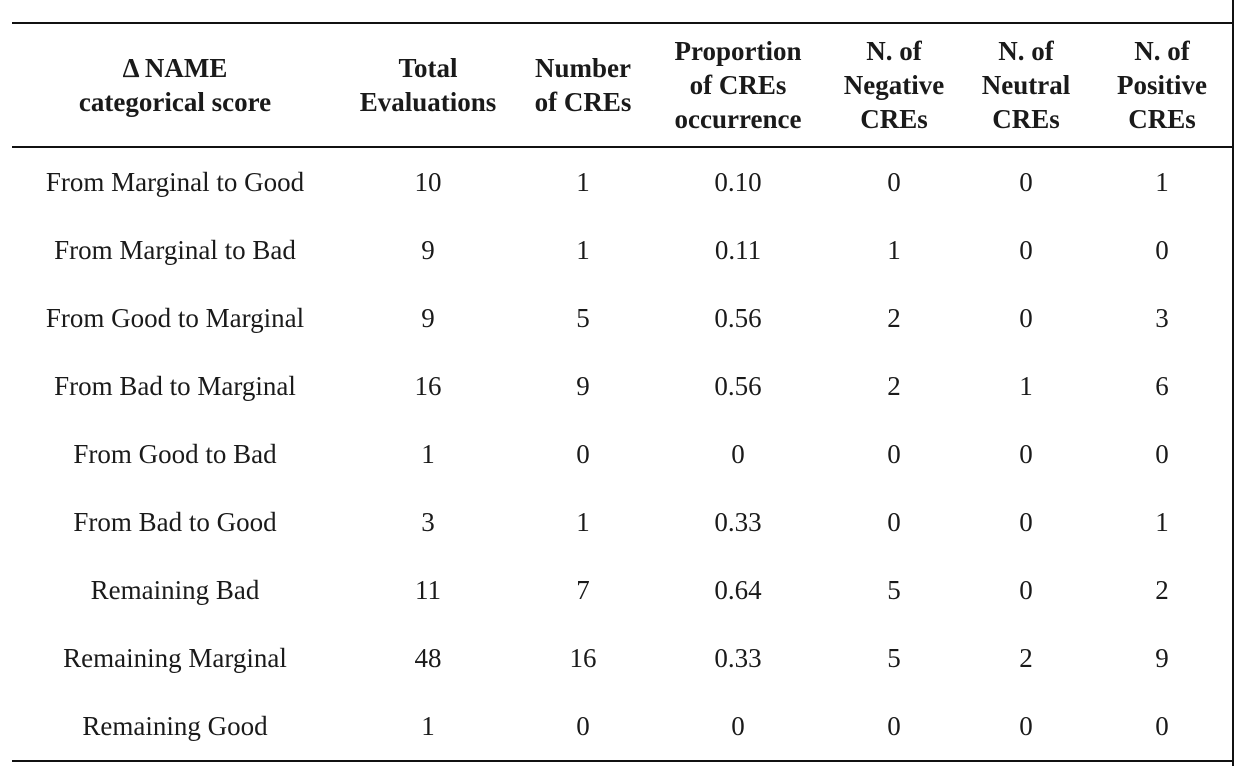 The image size is (1244, 766). I want to click on cell-category: Remaining Good, so click(175, 725).